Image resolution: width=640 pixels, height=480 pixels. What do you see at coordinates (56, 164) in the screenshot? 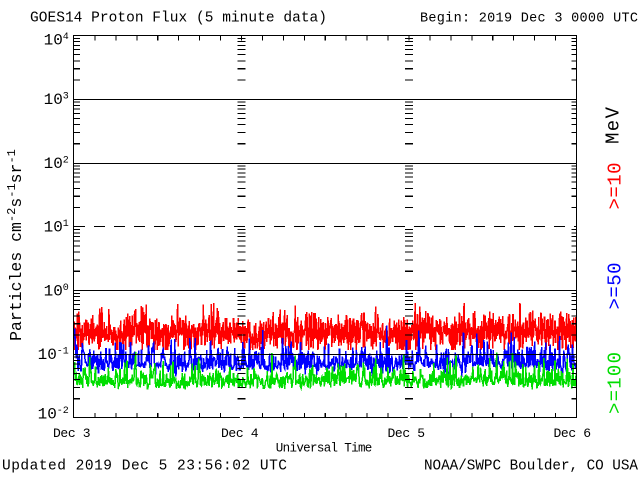
I see `svg-text: 102` at bounding box center [56, 164].